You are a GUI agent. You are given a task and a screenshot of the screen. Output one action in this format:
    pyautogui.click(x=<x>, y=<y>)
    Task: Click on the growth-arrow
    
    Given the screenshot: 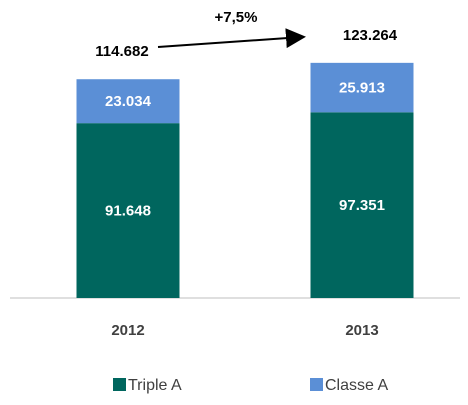 What is the action you would take?
    pyautogui.click(x=231, y=38)
    